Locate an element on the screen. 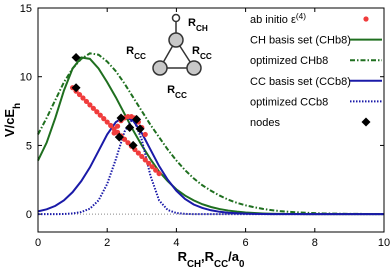 Image resolution: width=392 pixels, height=269 pixels. x-tick-label: 4 is located at coordinates (176, 243).